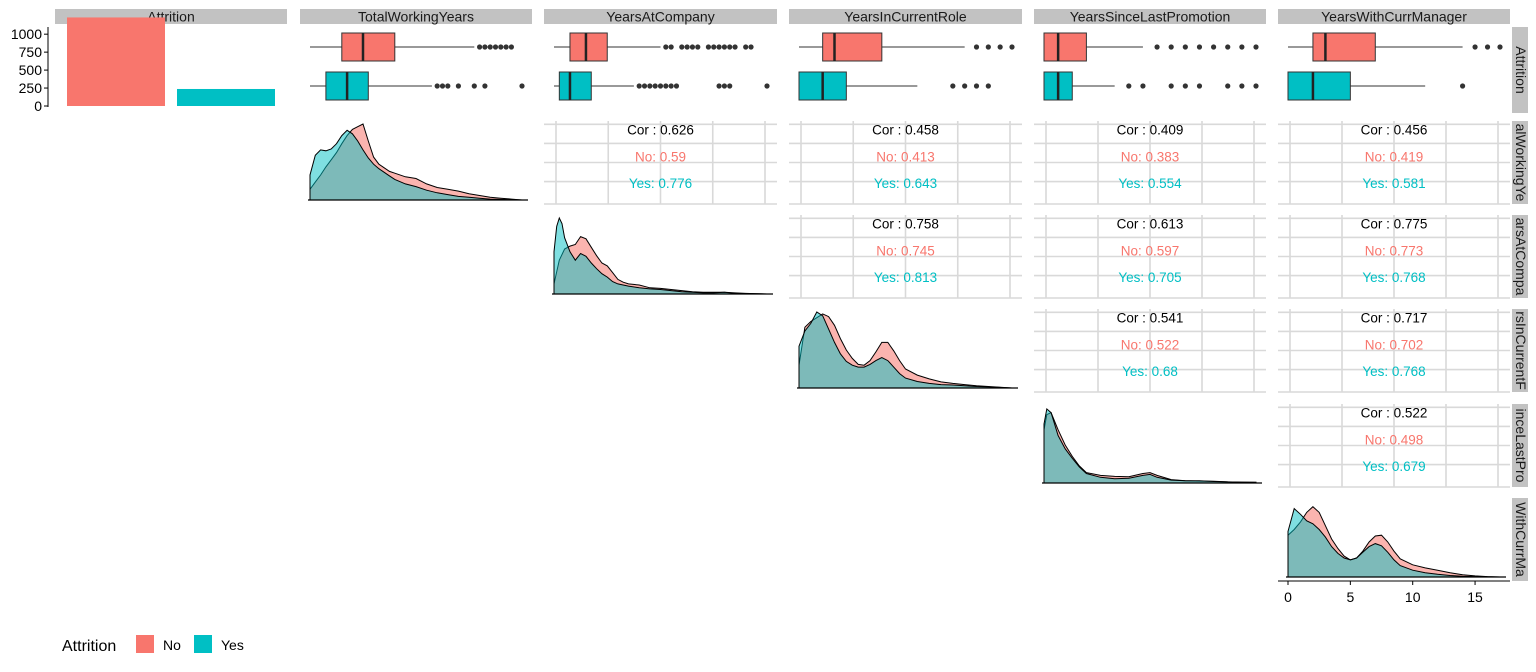 Image resolution: width=1536 pixels, height=672 pixels. What do you see at coordinates (905, 129) in the screenshot?
I see `cor-overall-label: Cor : 0.458` at bounding box center [905, 129].